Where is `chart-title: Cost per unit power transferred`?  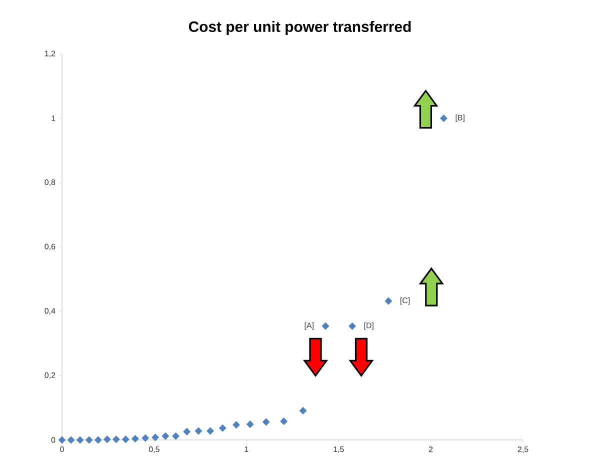 chart-title: Cost per unit power transferred is located at coordinates (299, 28).